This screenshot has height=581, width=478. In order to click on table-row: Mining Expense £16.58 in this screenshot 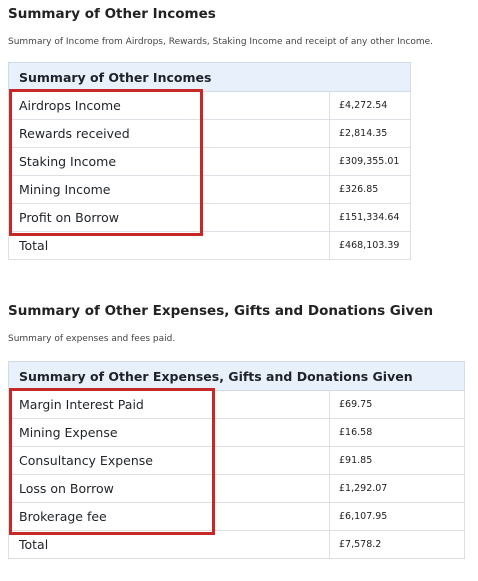, I will do `click(237, 432)`.